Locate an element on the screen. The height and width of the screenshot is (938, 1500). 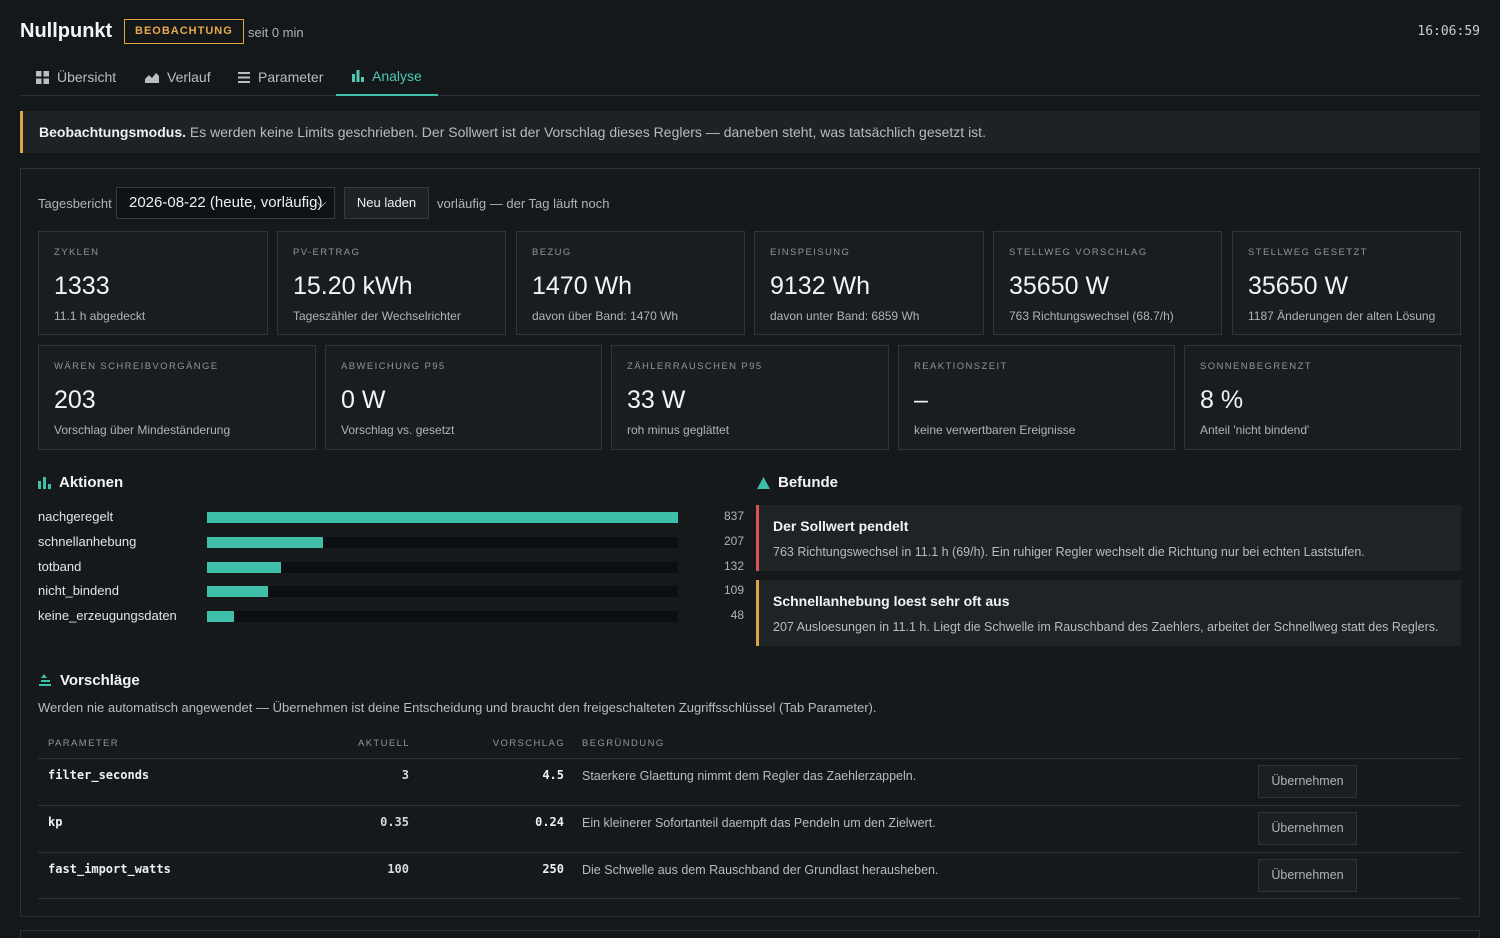
stat-sub: 763 Richtungswechsel (68.7/h) is located at coordinates (1091, 316).